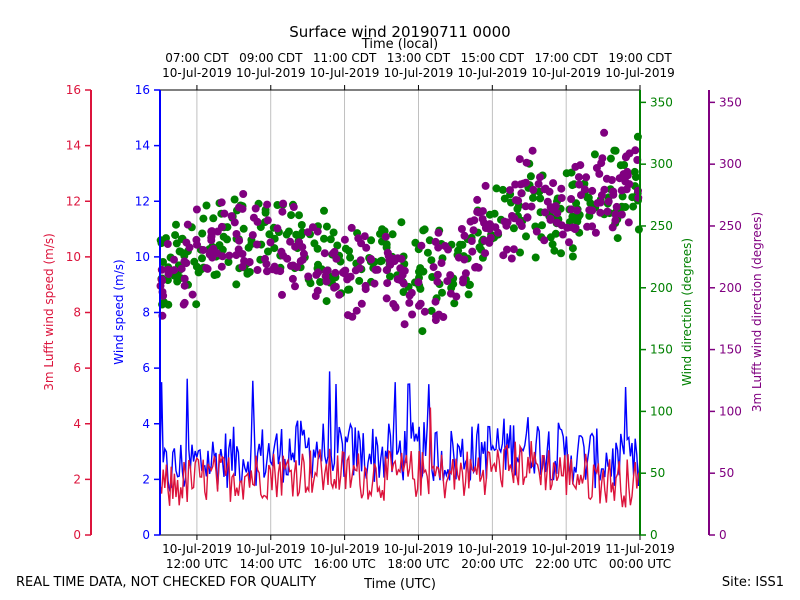  I want to click on top-tick-date: 10-Jul-2019, so click(566, 73).